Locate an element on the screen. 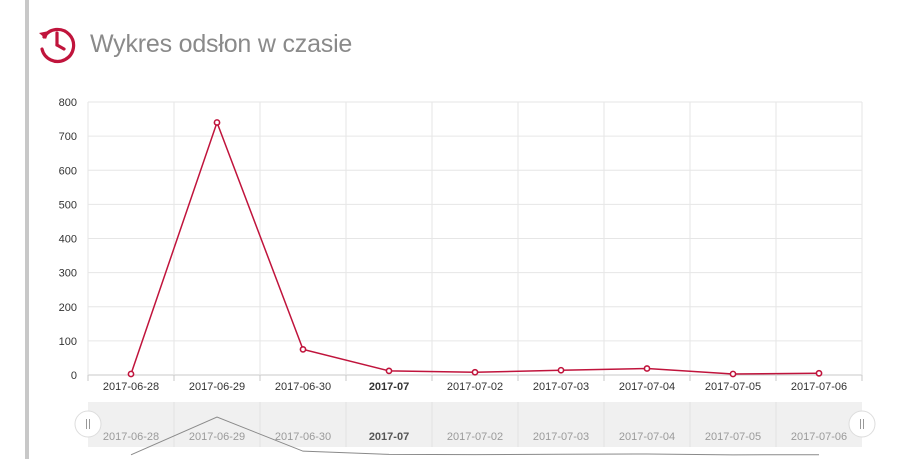 The width and height of the screenshot is (900, 459). navigator-tick-label: 2017-07-03 is located at coordinates (561, 437).